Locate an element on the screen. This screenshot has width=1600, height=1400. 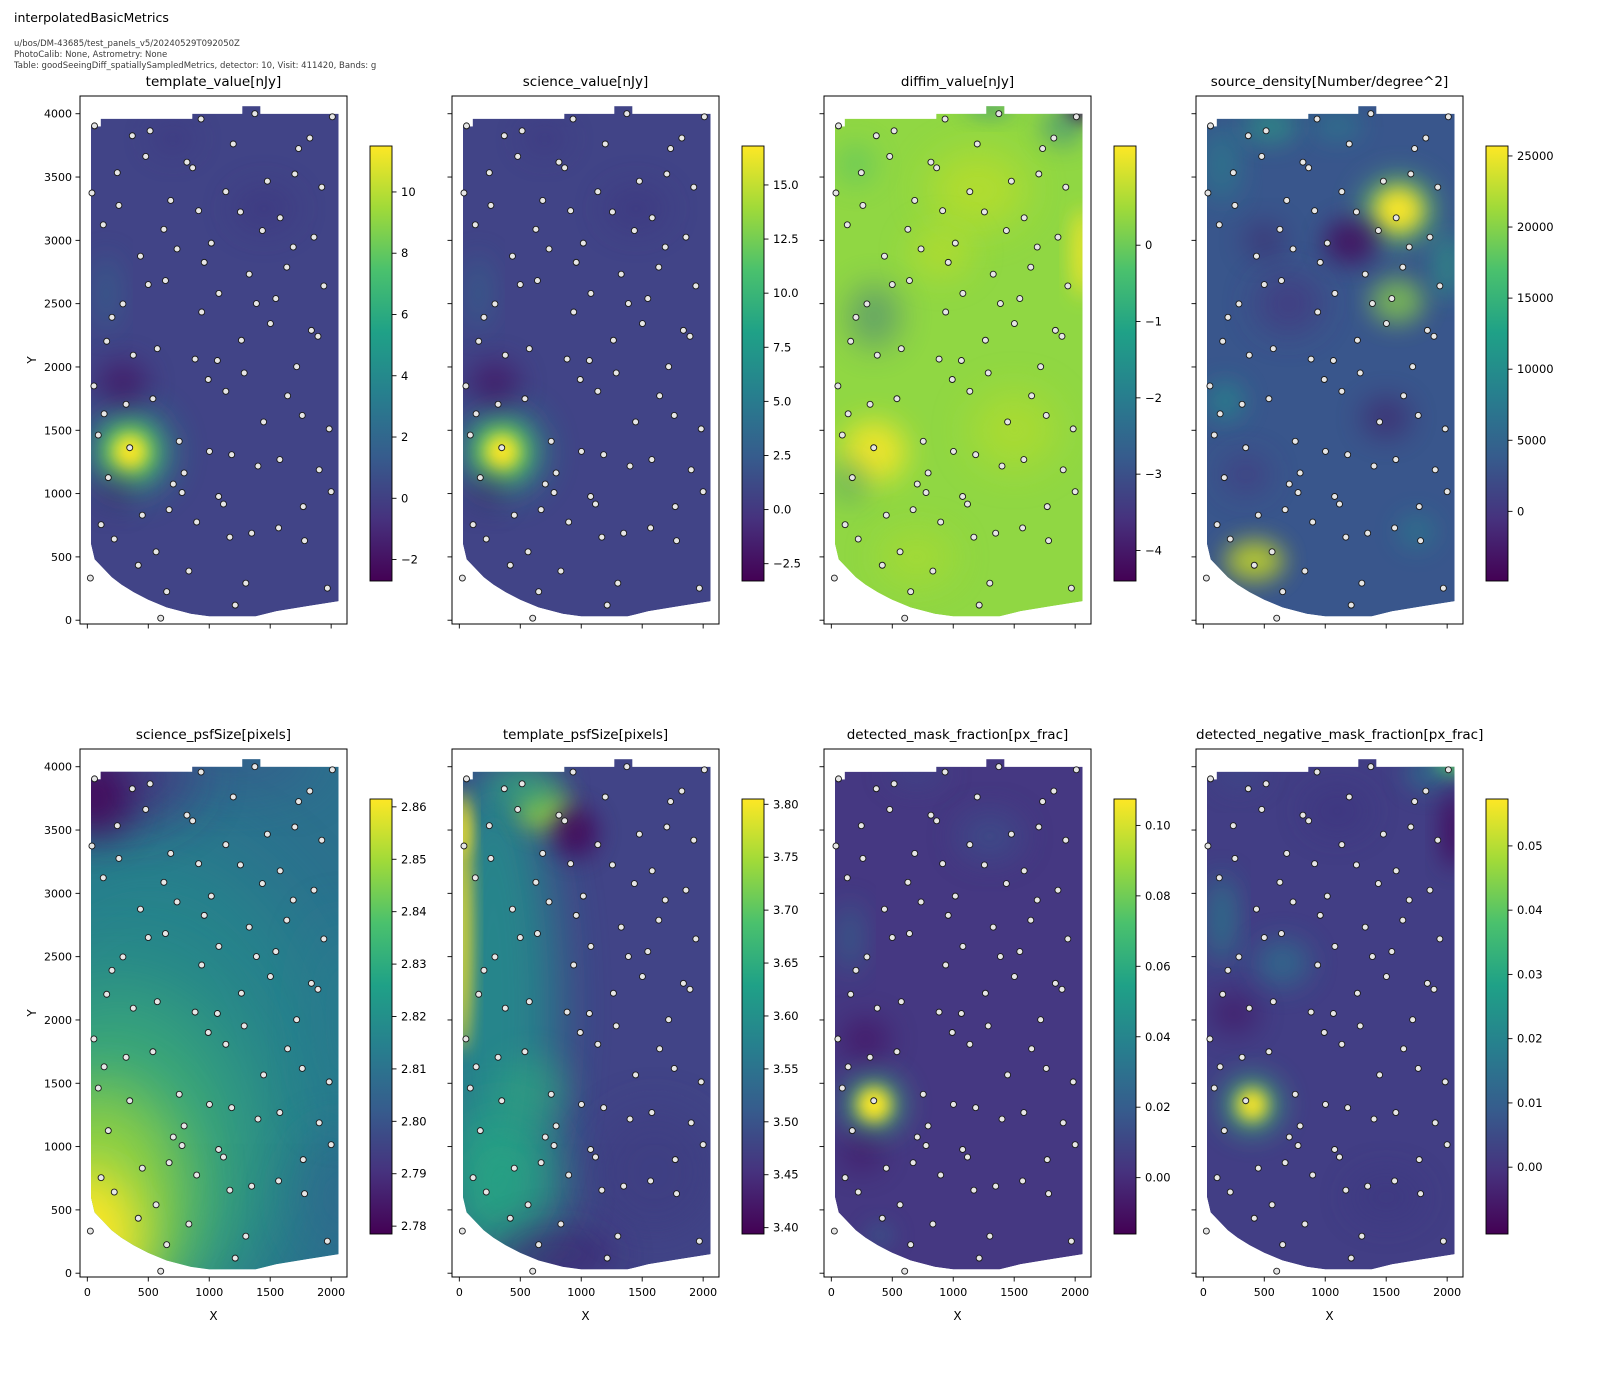
colorbar-tick-label: 10000 is located at coordinates (1535, 369).